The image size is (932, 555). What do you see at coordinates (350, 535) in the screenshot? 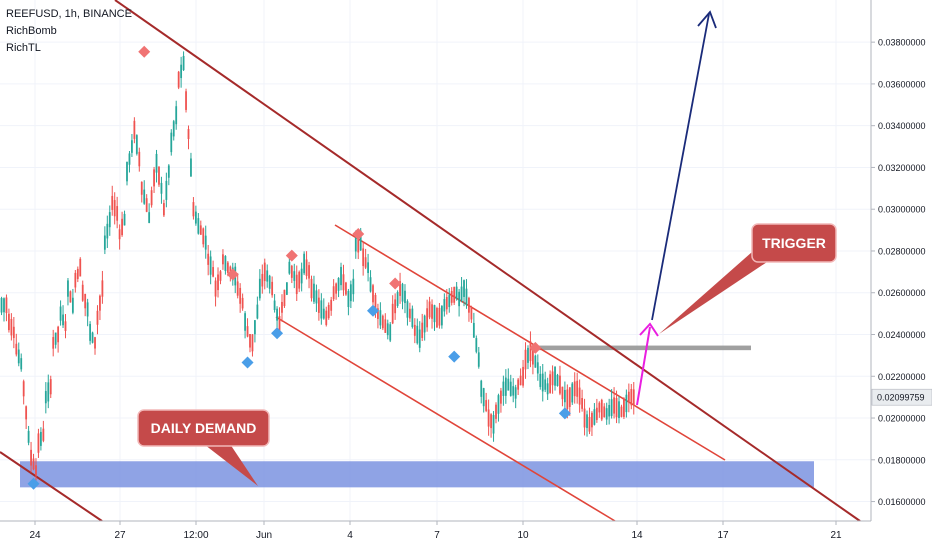
I see `time-tick-label: 4` at bounding box center [350, 535].